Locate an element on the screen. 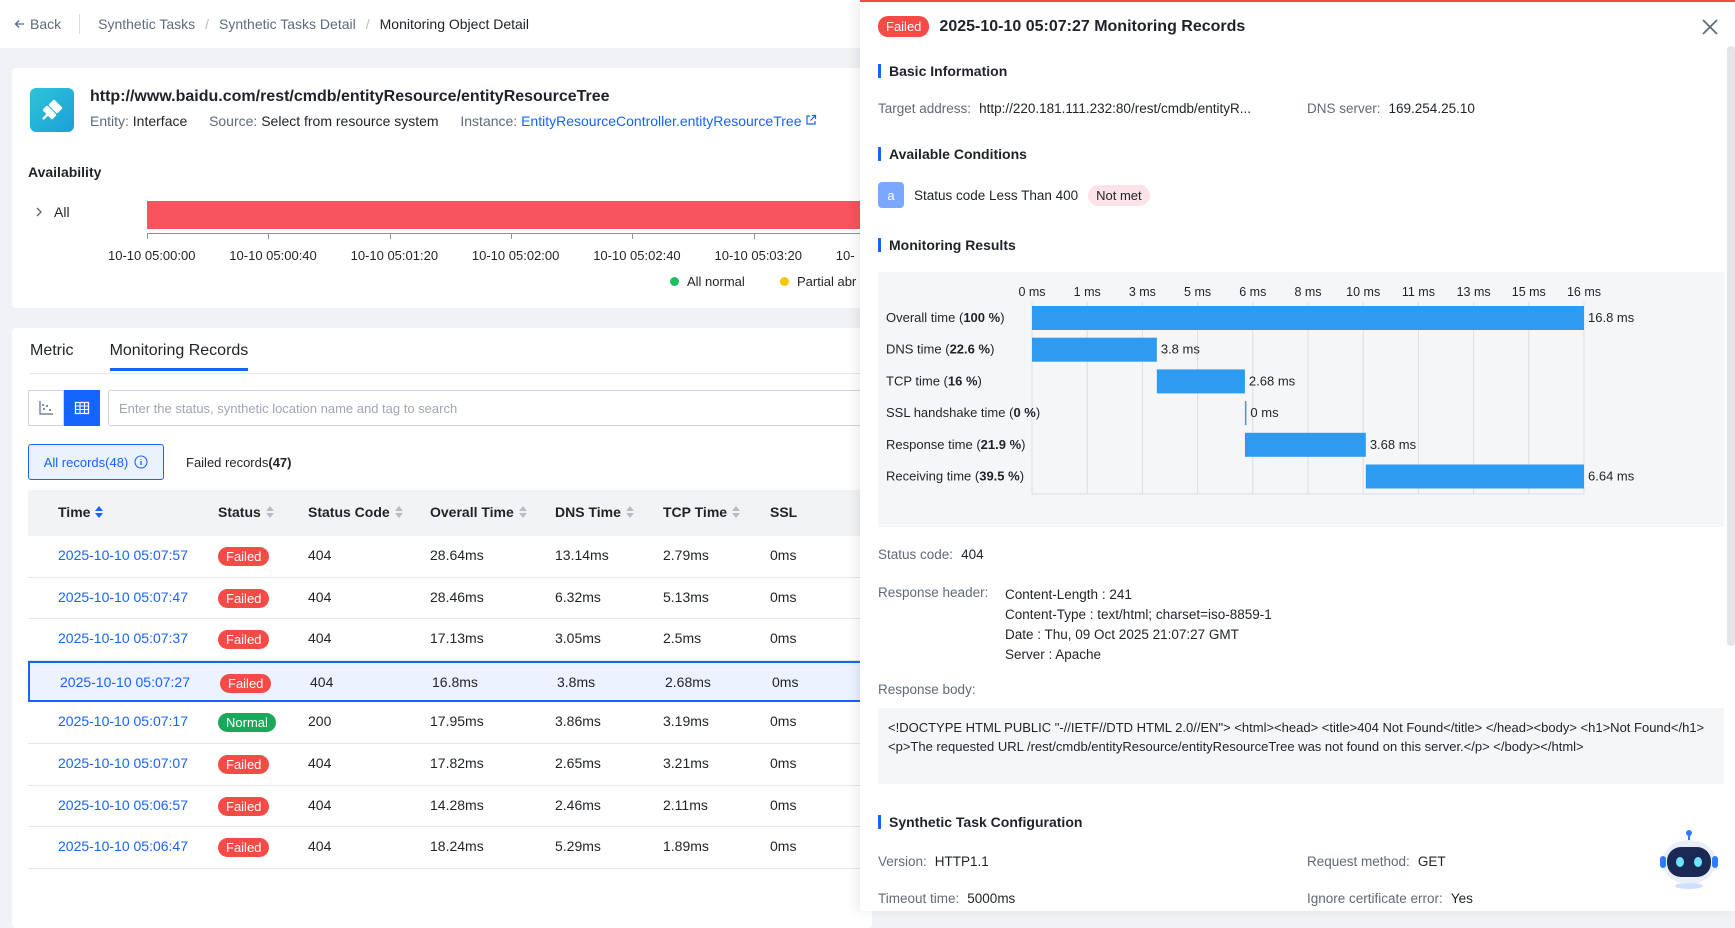 This screenshot has width=1735, height=928. cell-time: 2025-10-10 05:06:57 is located at coordinates (123, 804).